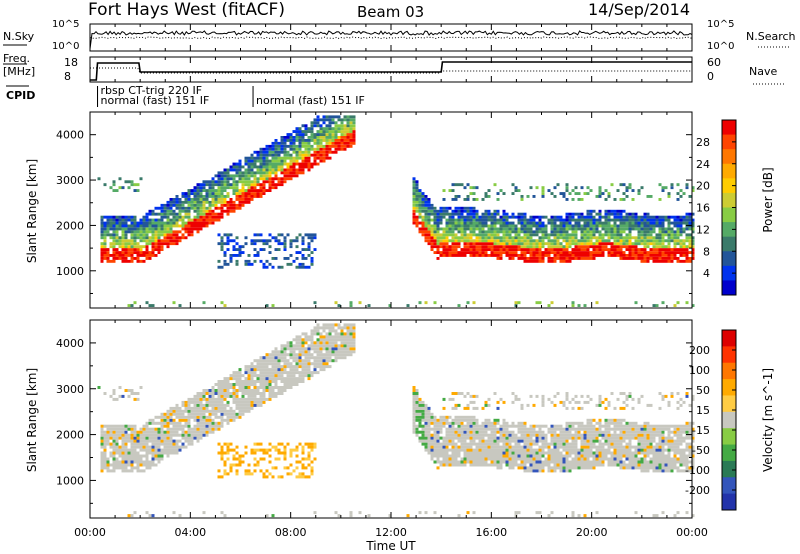 The height and width of the screenshot is (554, 800). Describe the element at coordinates (729, 157) in the screenshot. I see `power-colorbar-swatch` at that location.